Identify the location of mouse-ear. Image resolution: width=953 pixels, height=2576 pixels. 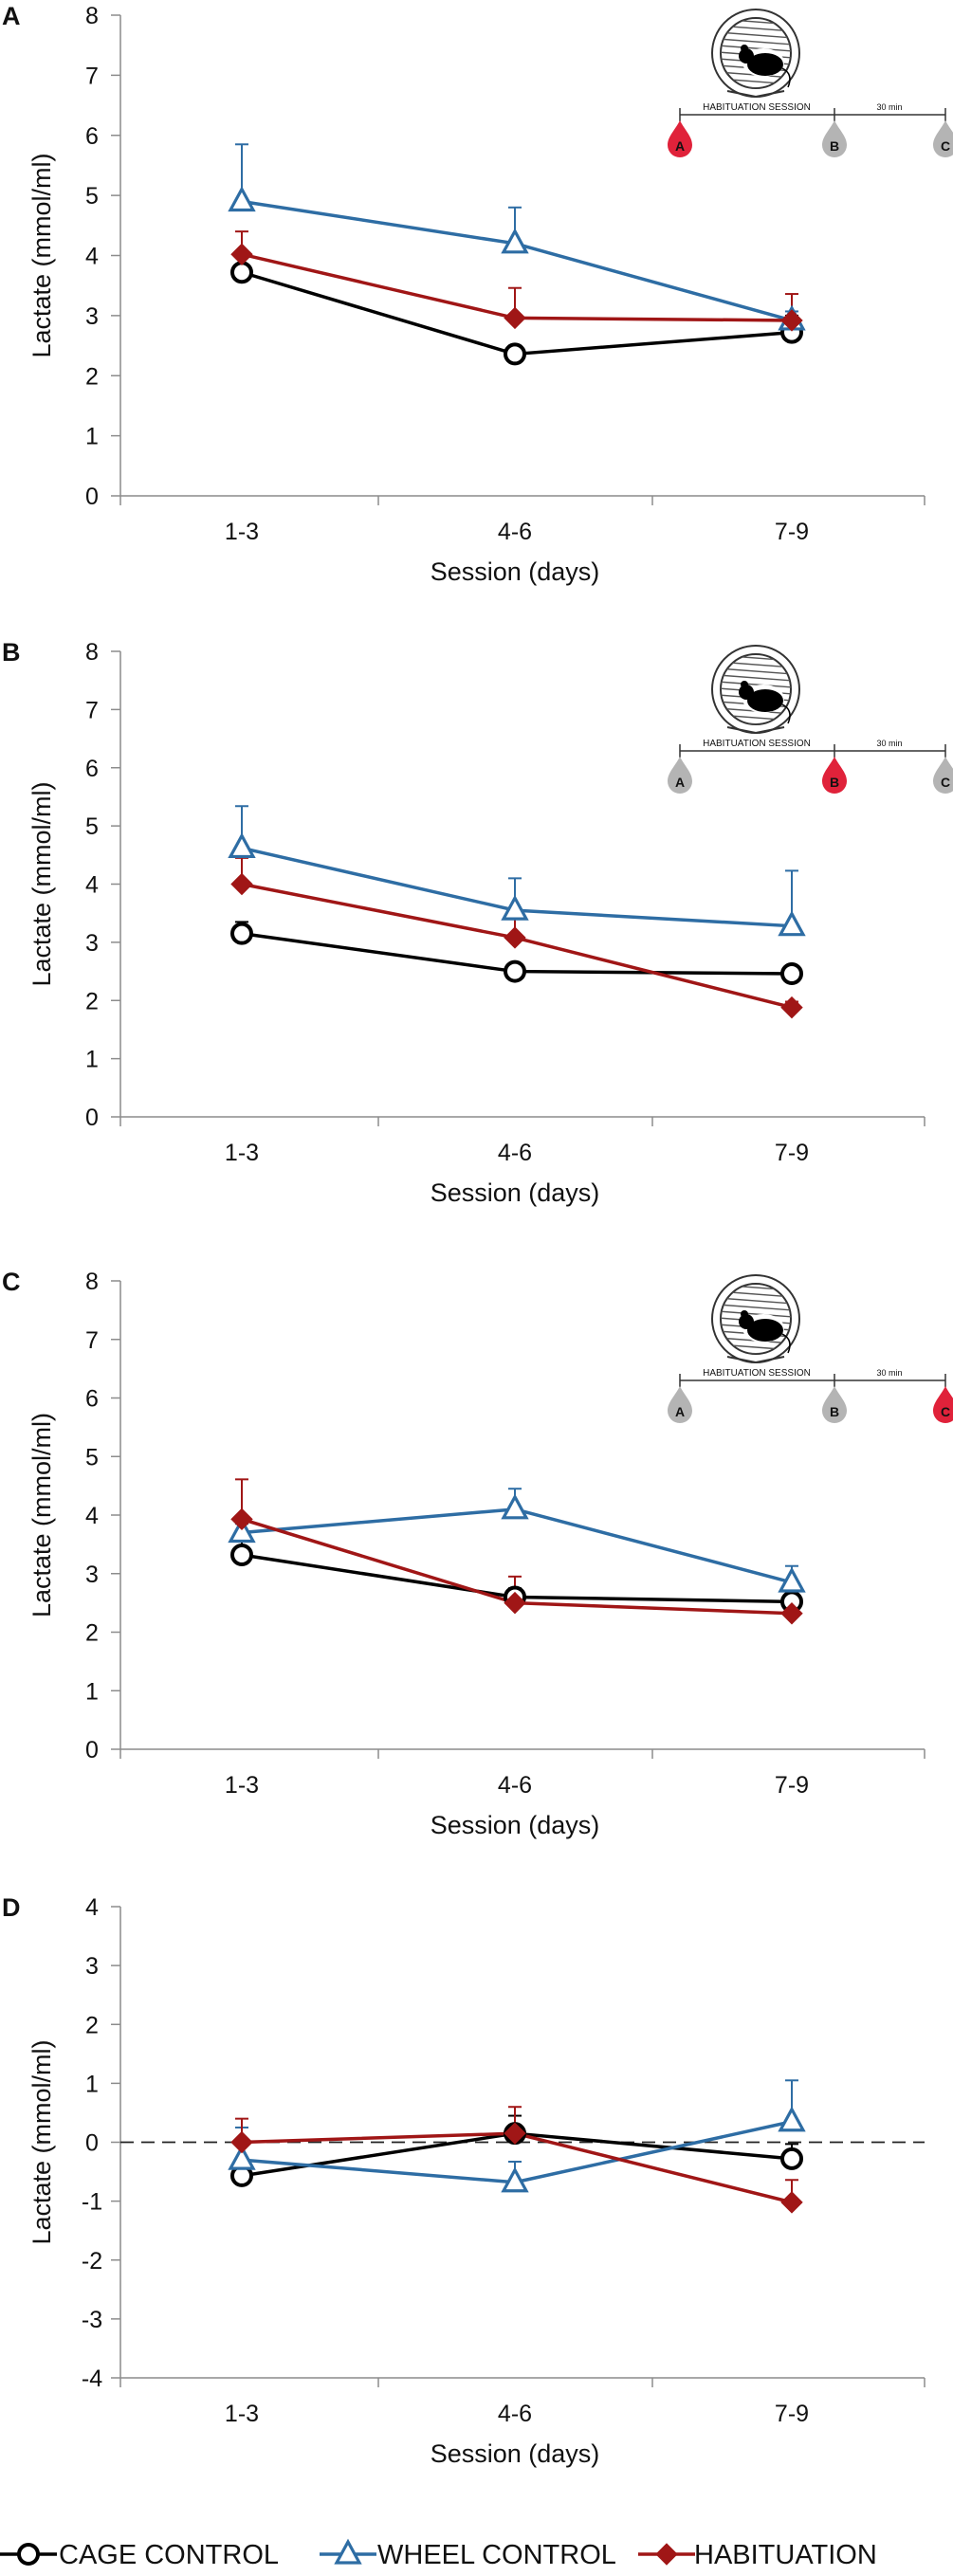
(744, 48).